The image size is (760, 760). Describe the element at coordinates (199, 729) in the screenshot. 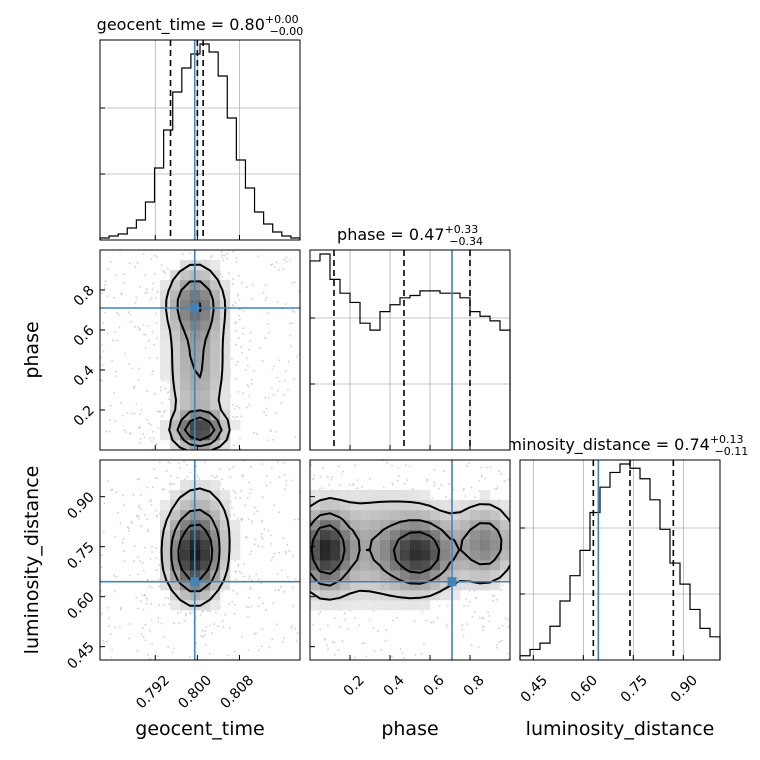

I see `xlabel-geocent_time: geocent_time` at that location.